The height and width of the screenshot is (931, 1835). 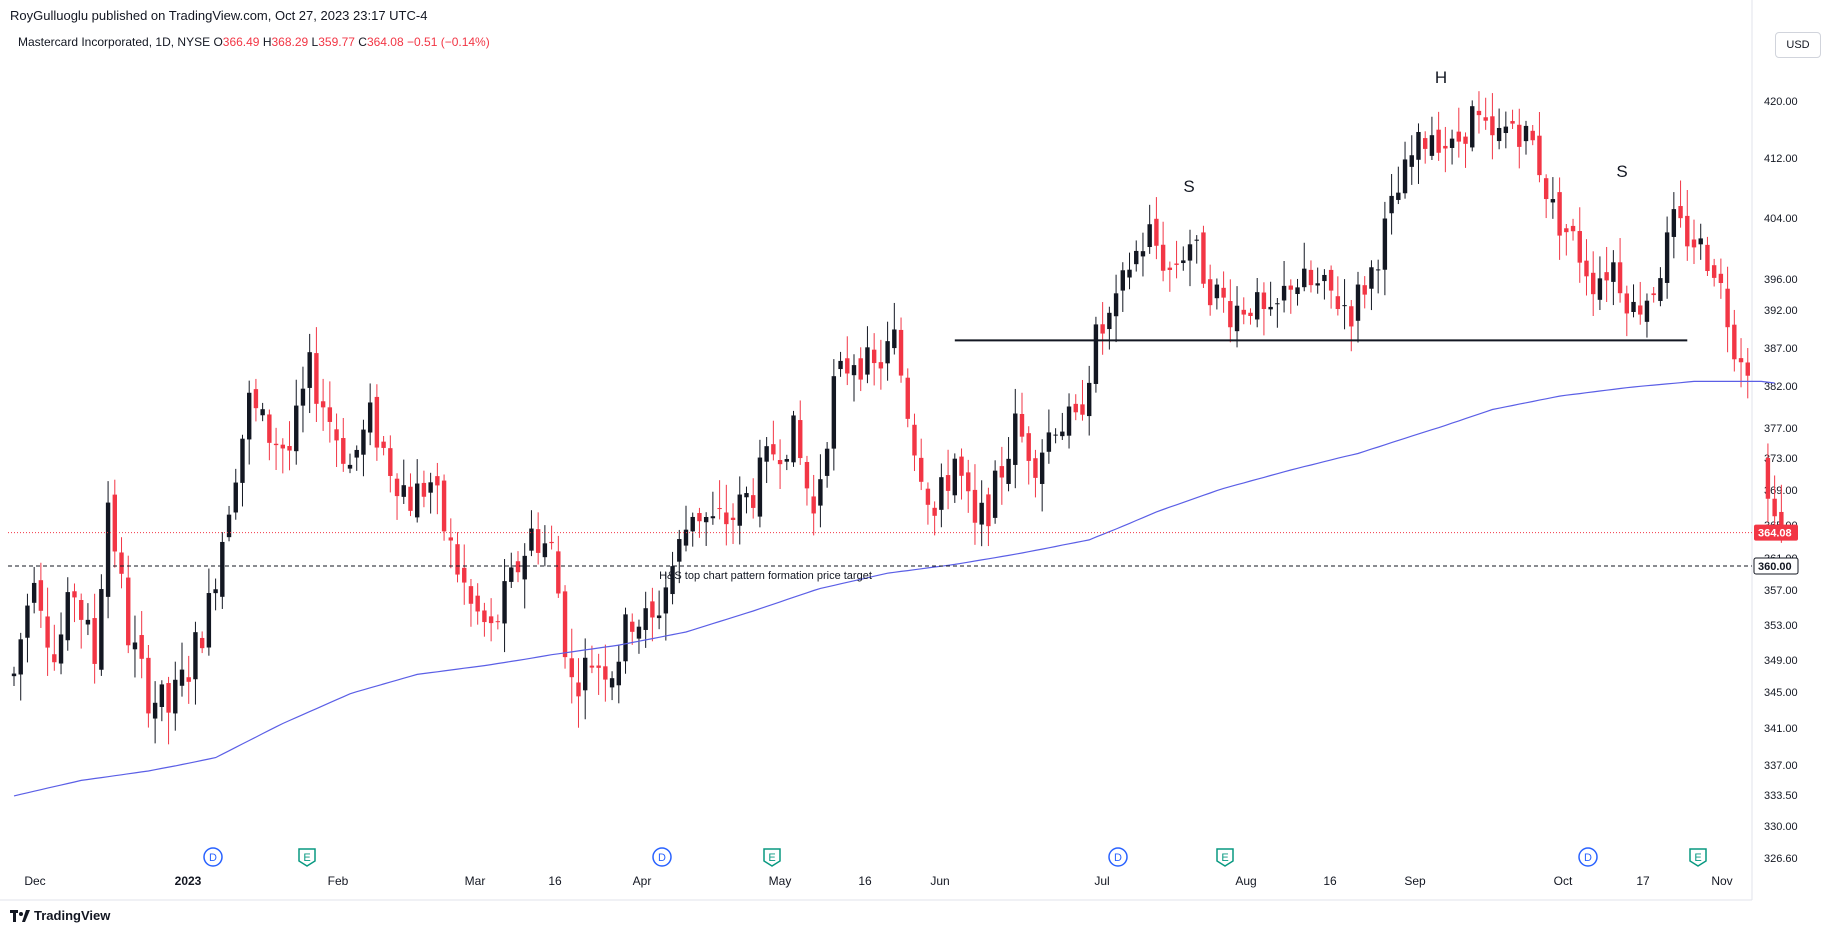 What do you see at coordinates (780, 881) in the screenshot?
I see `time-tick-label: May` at bounding box center [780, 881].